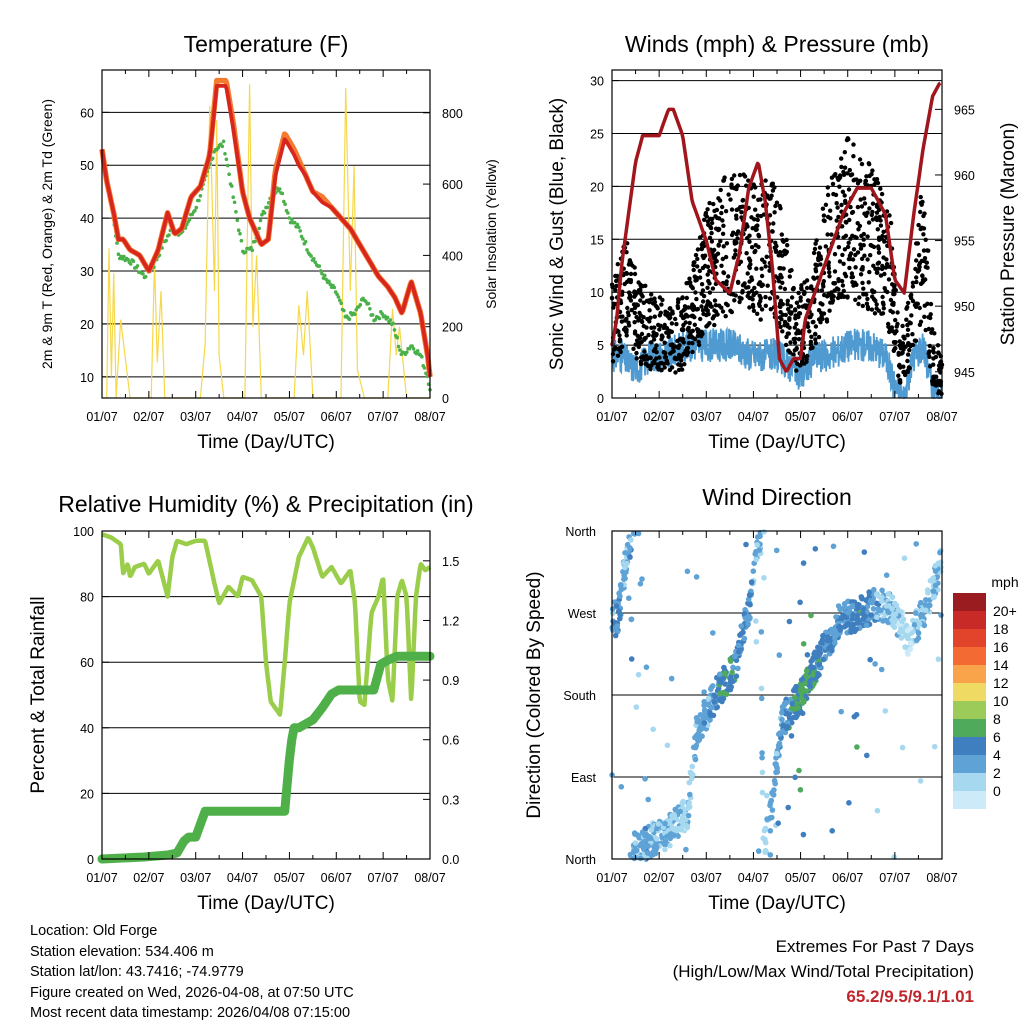 The width and height of the screenshot is (1024, 1024). Describe the element at coordinates (941, 417) in the screenshot. I see `x-tick-label: 08/07` at that location.